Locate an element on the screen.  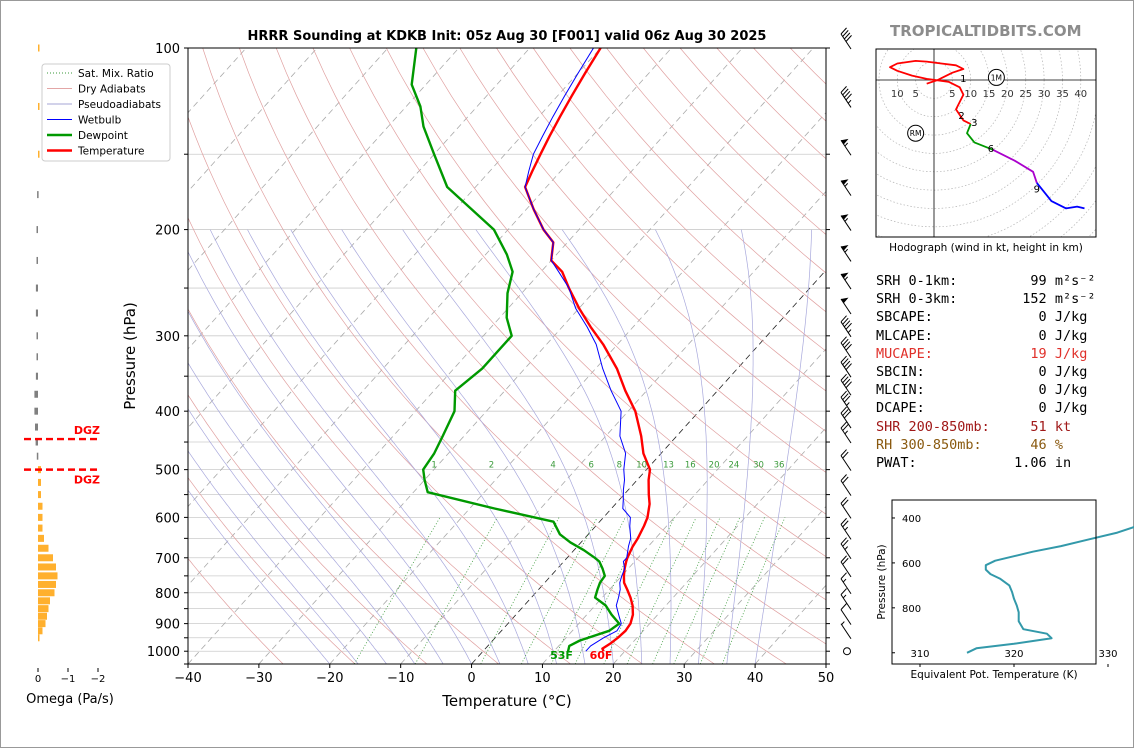
storm-motion-circle is located at coordinates (996, 77).